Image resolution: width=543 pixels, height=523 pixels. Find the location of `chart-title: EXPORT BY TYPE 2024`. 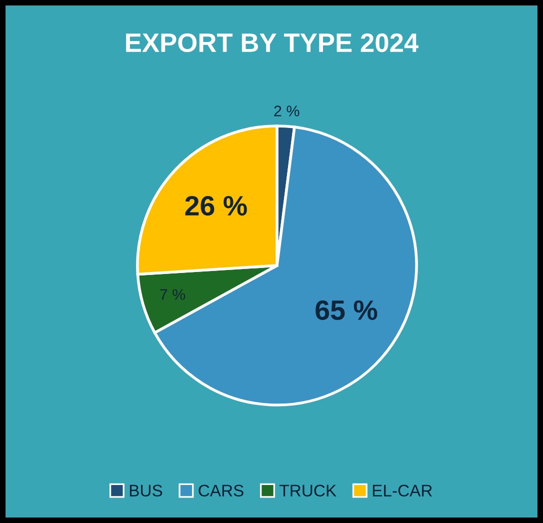

chart-title: EXPORT BY TYPE 2024 is located at coordinates (272, 42).